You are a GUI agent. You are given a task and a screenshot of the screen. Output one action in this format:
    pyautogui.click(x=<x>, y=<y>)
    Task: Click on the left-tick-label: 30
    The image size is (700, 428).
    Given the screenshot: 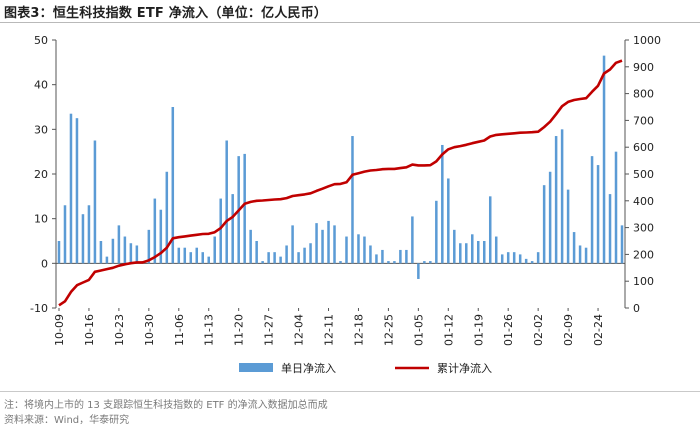 What is the action you would take?
    pyautogui.click(x=41, y=129)
    